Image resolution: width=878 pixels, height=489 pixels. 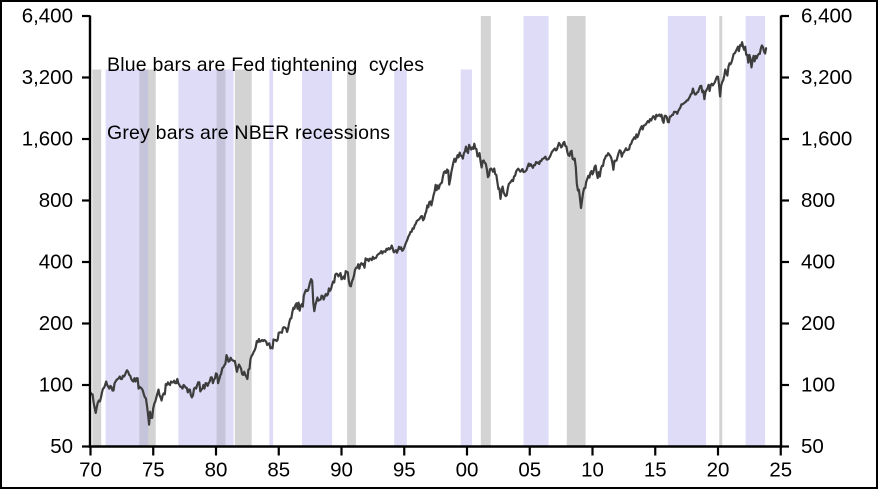 I want to click on x-axis-label: 00, so click(x=467, y=470).